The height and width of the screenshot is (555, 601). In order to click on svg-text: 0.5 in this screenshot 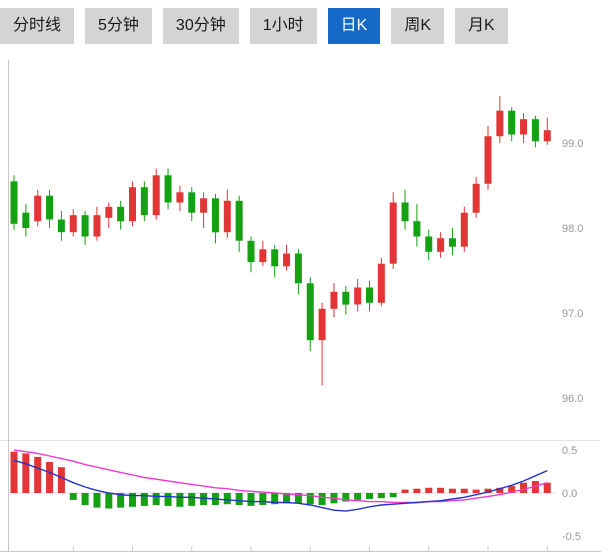, I will do `click(569, 451)`.